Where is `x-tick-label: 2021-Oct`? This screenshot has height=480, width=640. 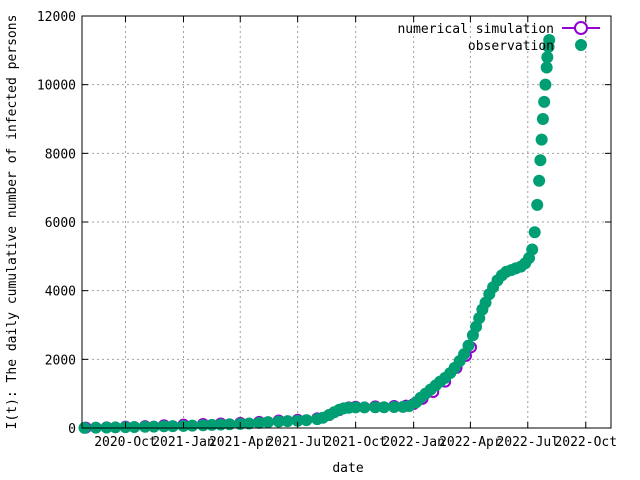 x-tick-label: 2021-Oct is located at coordinates (355, 442).